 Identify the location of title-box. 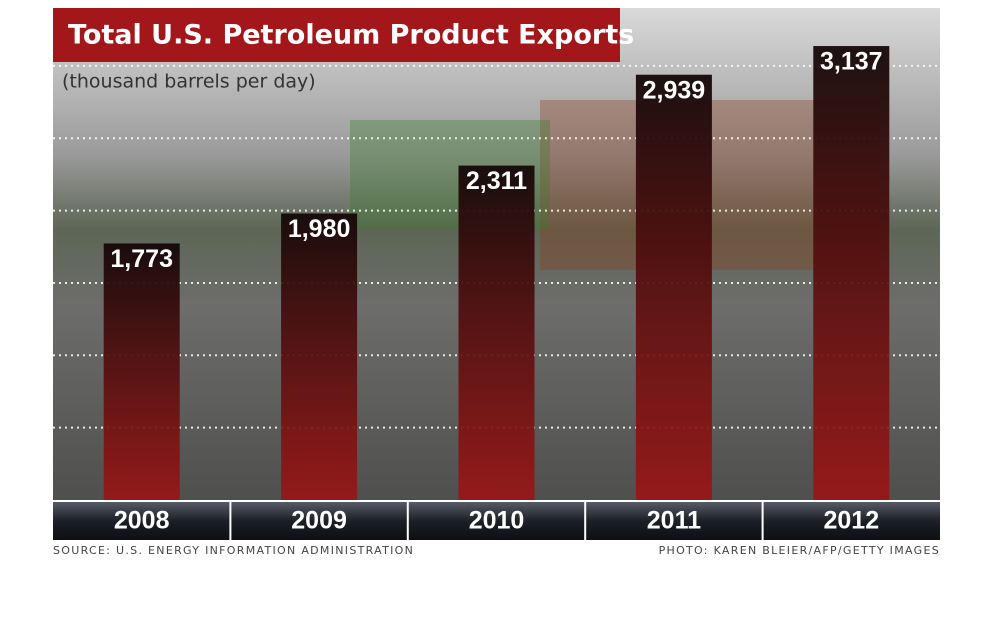
(336, 35).